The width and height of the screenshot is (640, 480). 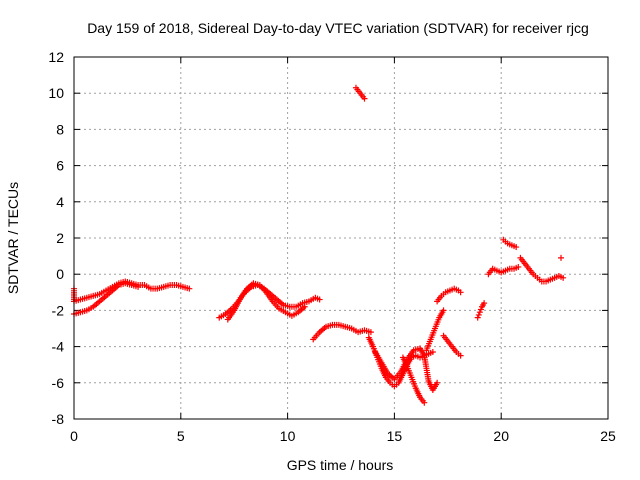 I want to click on y-tick-label: 6, so click(x=60, y=166).